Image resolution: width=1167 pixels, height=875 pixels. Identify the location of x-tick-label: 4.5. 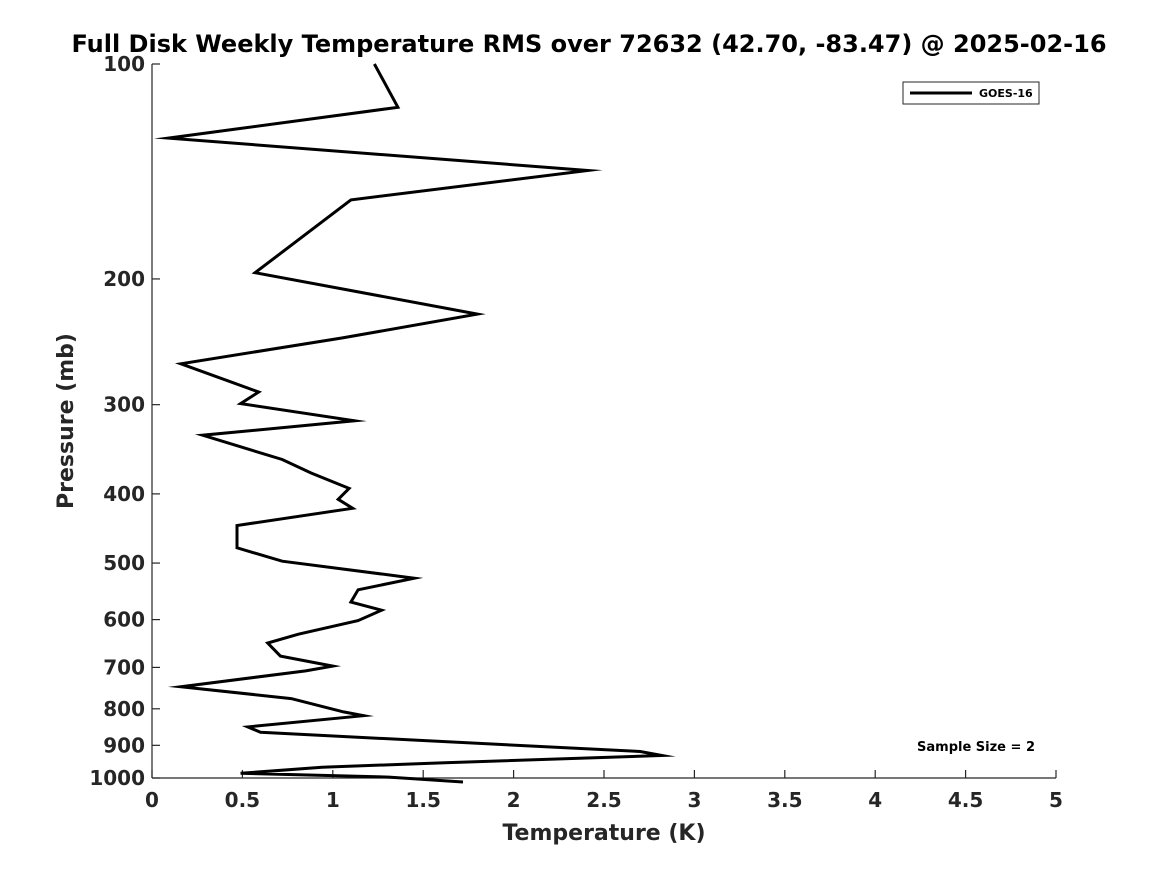
(965, 800).